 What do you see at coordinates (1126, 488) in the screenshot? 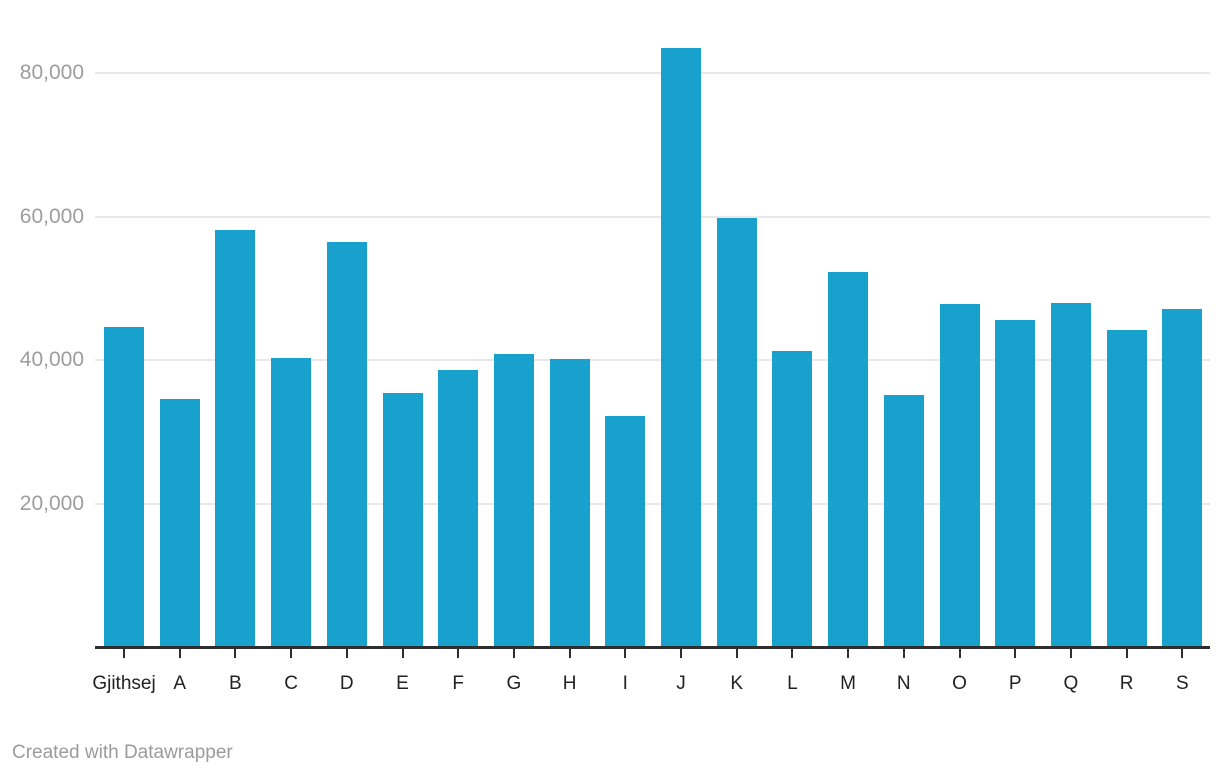
I see `bar-r` at bounding box center [1126, 488].